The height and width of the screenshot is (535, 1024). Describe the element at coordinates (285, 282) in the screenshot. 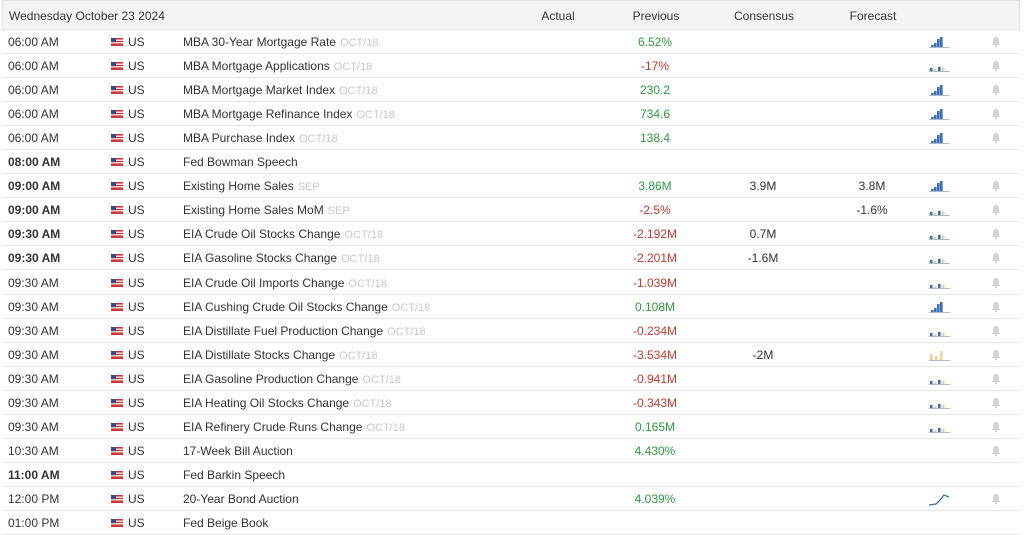

I see `event-name: EIA Crude Oil Imports Change OCT/18` at that location.